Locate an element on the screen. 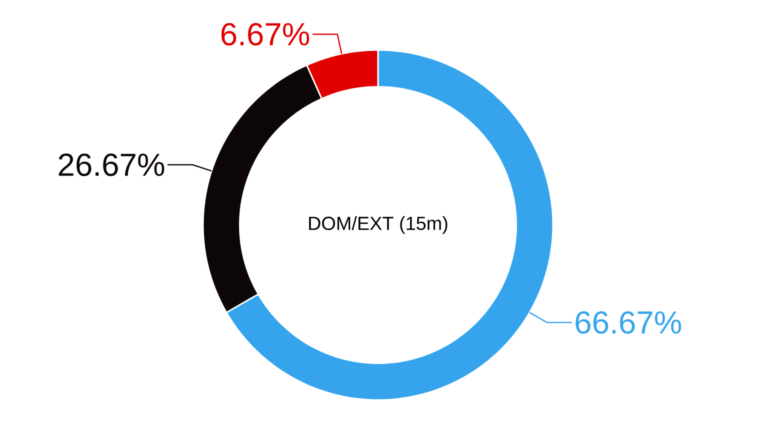  data-label: 66.67% is located at coordinates (629, 322).